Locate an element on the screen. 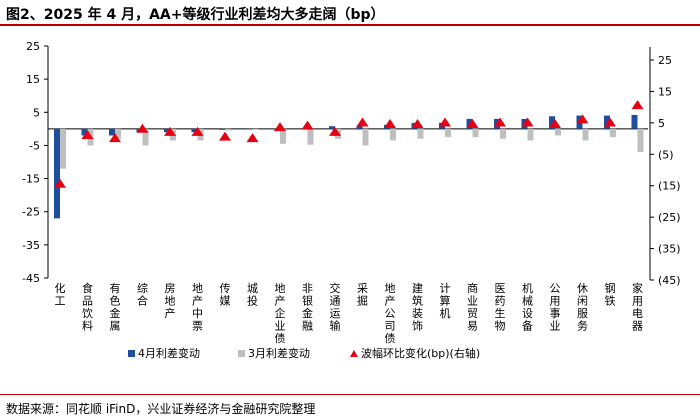  category-label: 建 is located at coordinates (417, 288).